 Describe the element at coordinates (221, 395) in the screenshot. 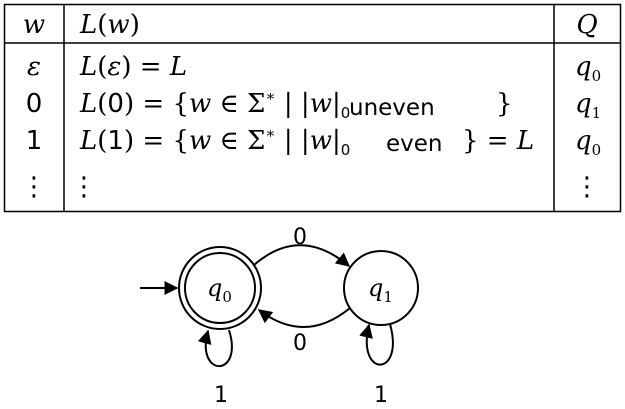

I see `transition-q0-q0-label: 1` at that location.